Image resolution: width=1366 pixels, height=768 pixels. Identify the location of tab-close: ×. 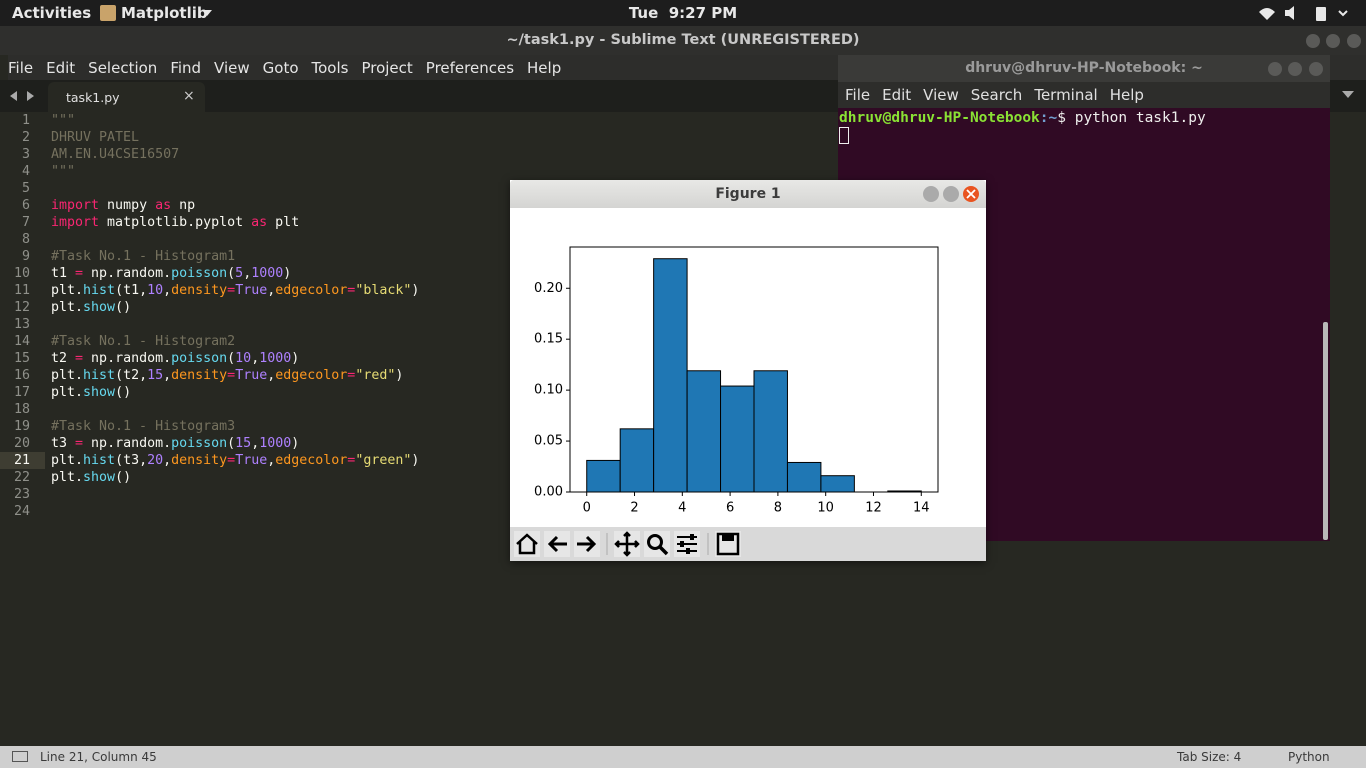
(189, 96).